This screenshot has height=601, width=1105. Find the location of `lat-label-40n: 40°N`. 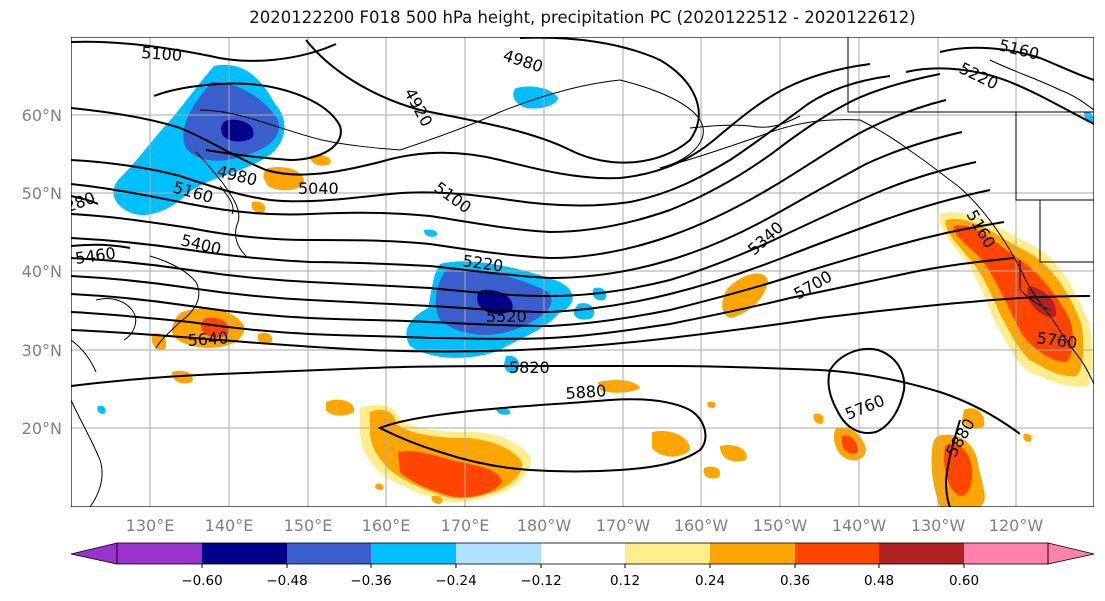

lat-label-40n: 40°N is located at coordinates (42, 271).